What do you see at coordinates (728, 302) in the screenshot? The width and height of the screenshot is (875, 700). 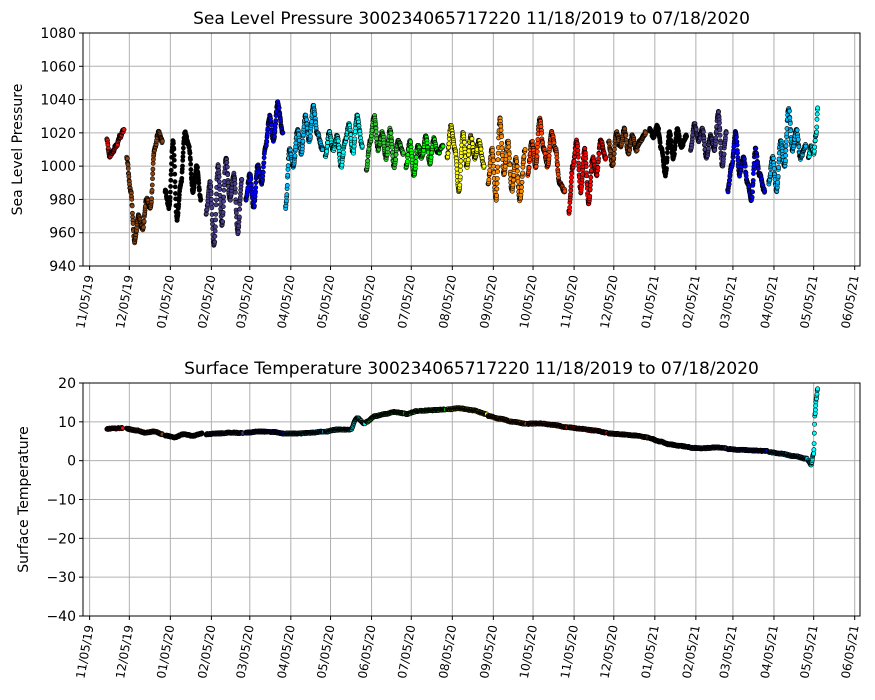 I see `x-tick-label: 03/05/21` at bounding box center [728, 302].